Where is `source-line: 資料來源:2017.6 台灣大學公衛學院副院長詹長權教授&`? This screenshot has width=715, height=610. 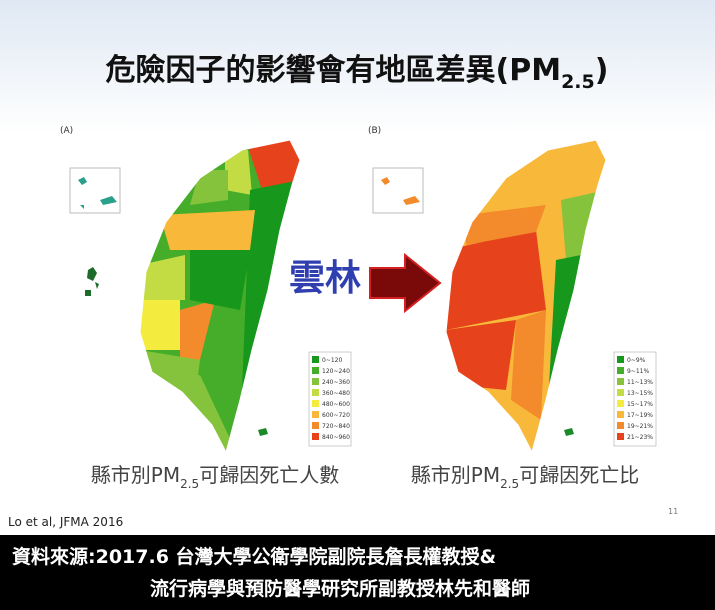
source-line: 資料來源:2017.6 台灣大學公衛學院副院長詹長權教授& is located at coordinates (254, 556).